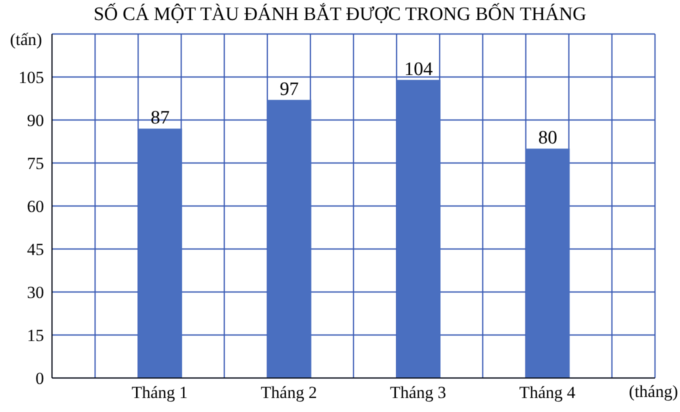  I want to click on y-tick-label: 30, so click(35, 292).